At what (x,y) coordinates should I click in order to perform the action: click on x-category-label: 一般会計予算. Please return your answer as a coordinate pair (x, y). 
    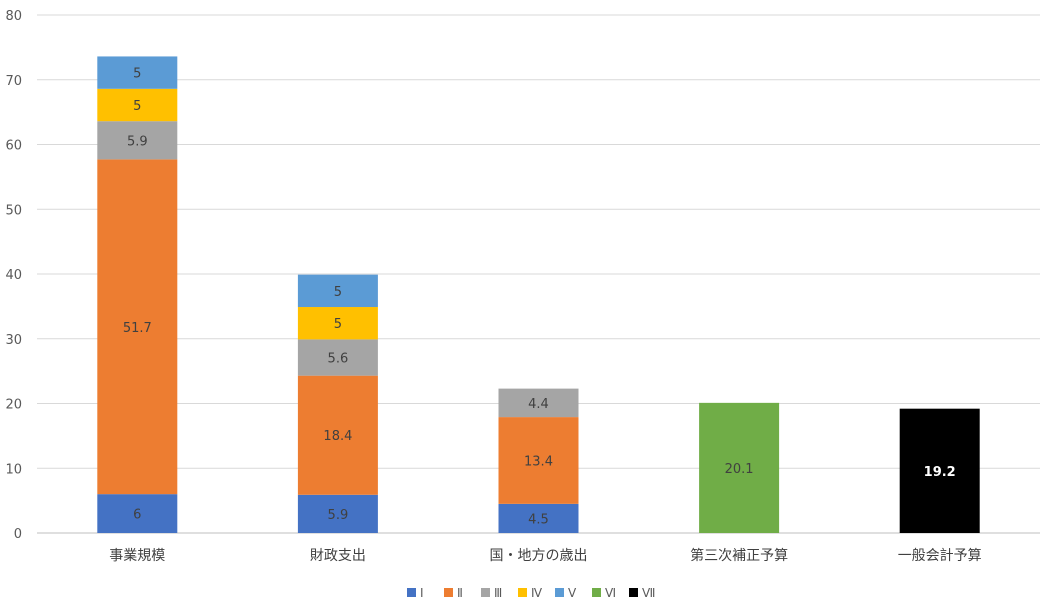
    Looking at the image, I should click on (940, 556).